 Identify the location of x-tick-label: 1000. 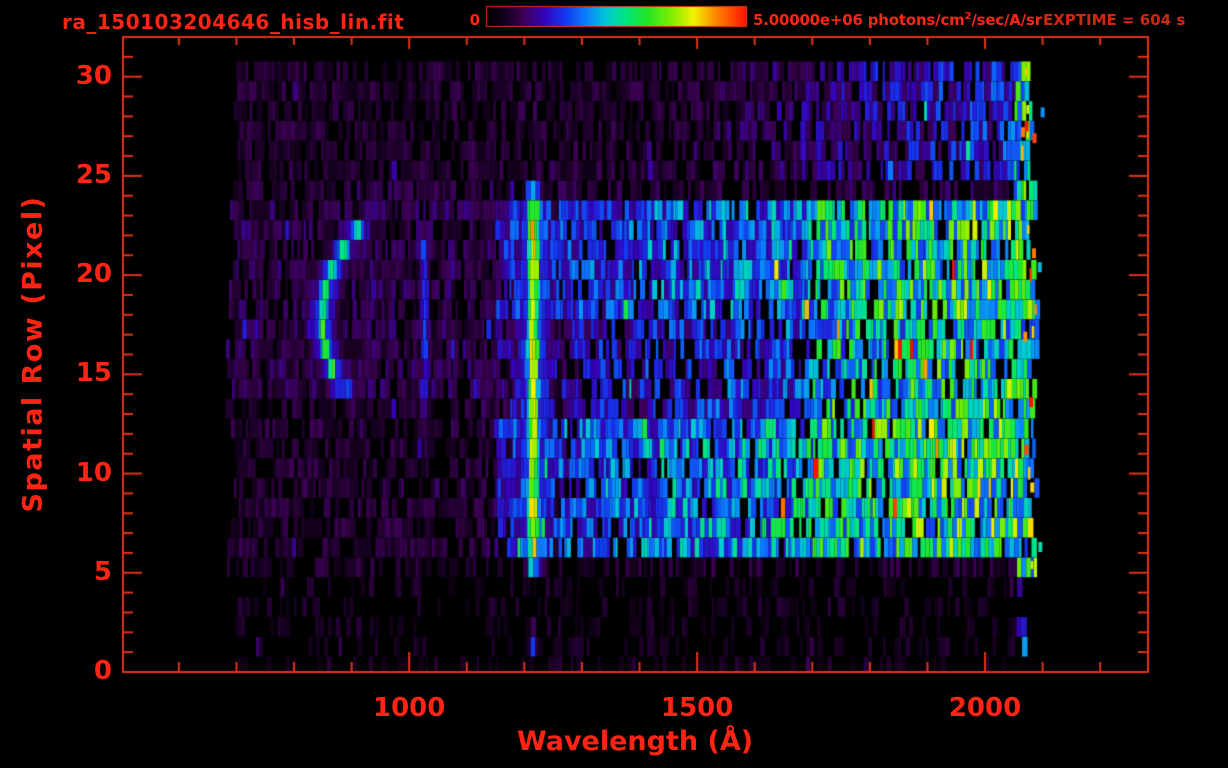
(409, 708).